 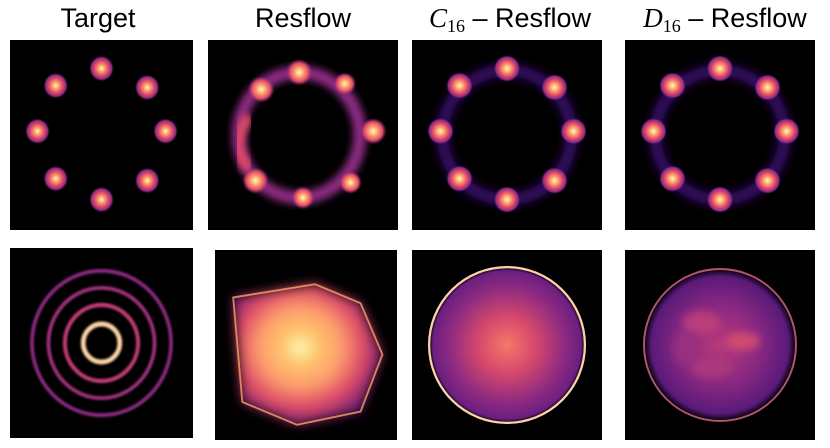 I want to click on panel-resflow-8gauss, so click(x=303, y=135).